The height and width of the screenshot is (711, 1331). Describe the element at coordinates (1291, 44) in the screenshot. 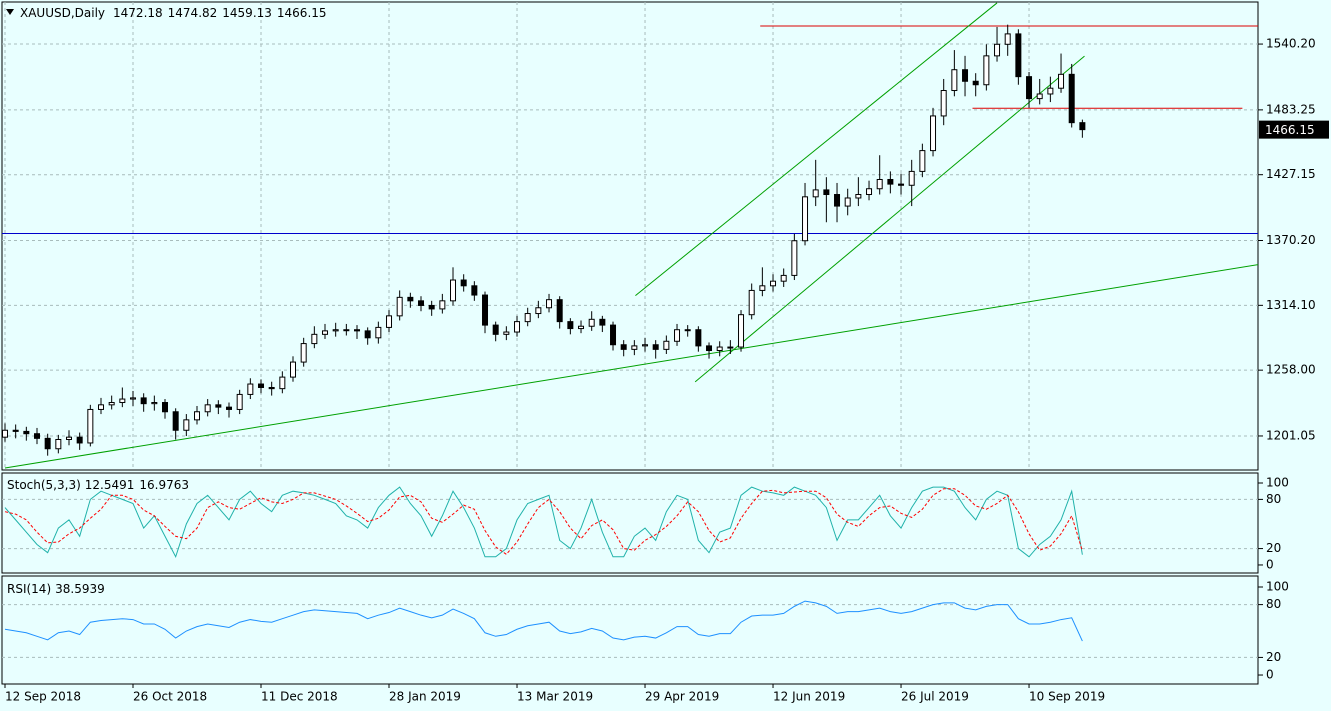

I see `y-tick-label: 1540.20` at that location.